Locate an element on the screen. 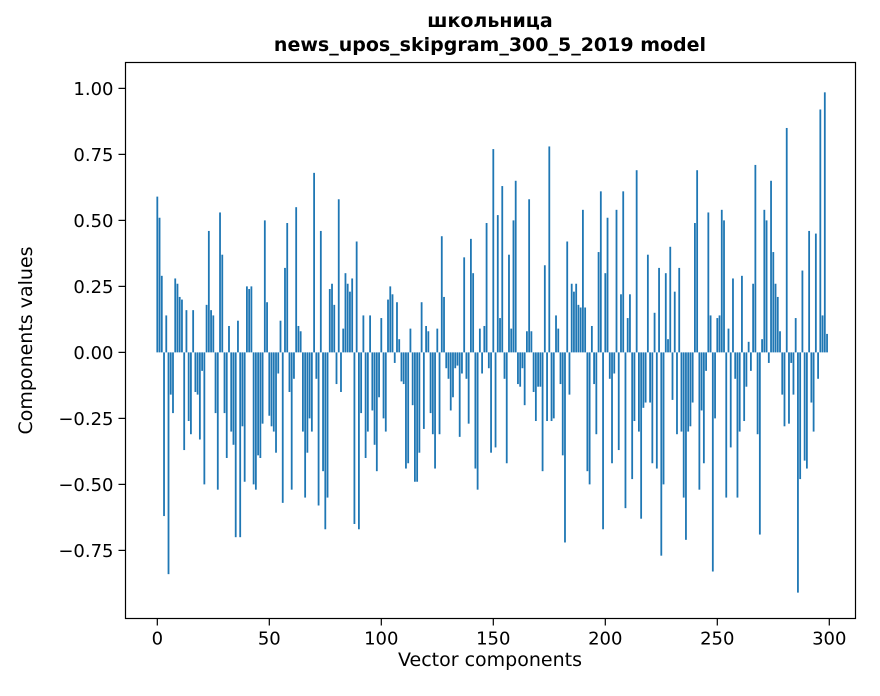 The width and height of the screenshot is (880, 696). x-tick-label: 0 is located at coordinates (157, 639).